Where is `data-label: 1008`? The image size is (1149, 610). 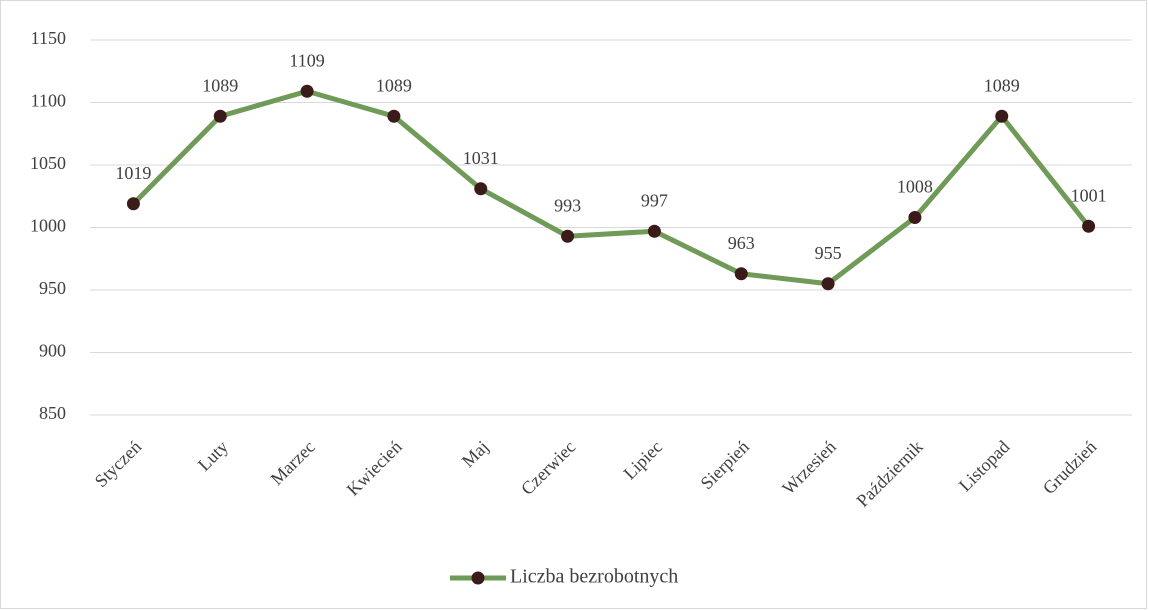
data-label: 1008 is located at coordinates (915, 187).